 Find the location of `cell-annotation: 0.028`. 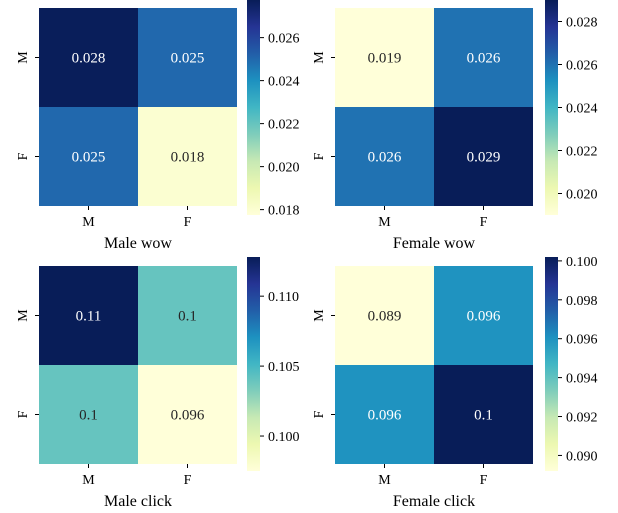

cell-annotation: 0.028 is located at coordinates (89, 59).